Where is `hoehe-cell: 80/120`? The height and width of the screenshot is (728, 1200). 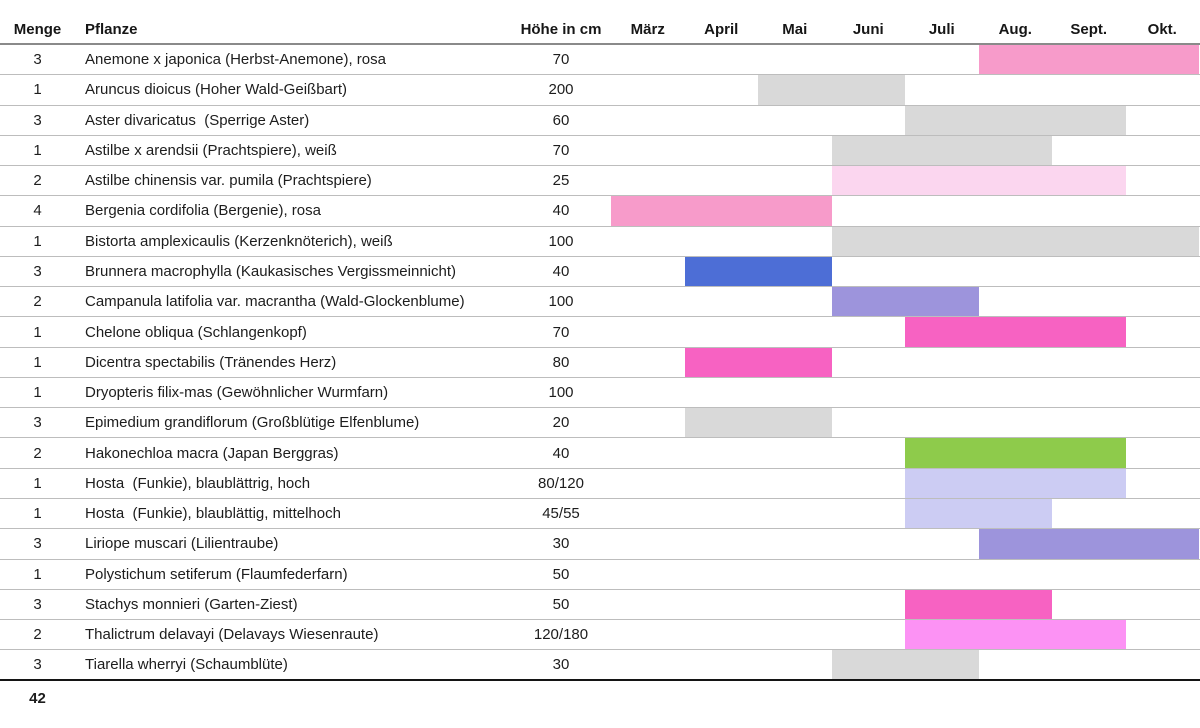
hoehe-cell: 80/120 is located at coordinates (561, 483).